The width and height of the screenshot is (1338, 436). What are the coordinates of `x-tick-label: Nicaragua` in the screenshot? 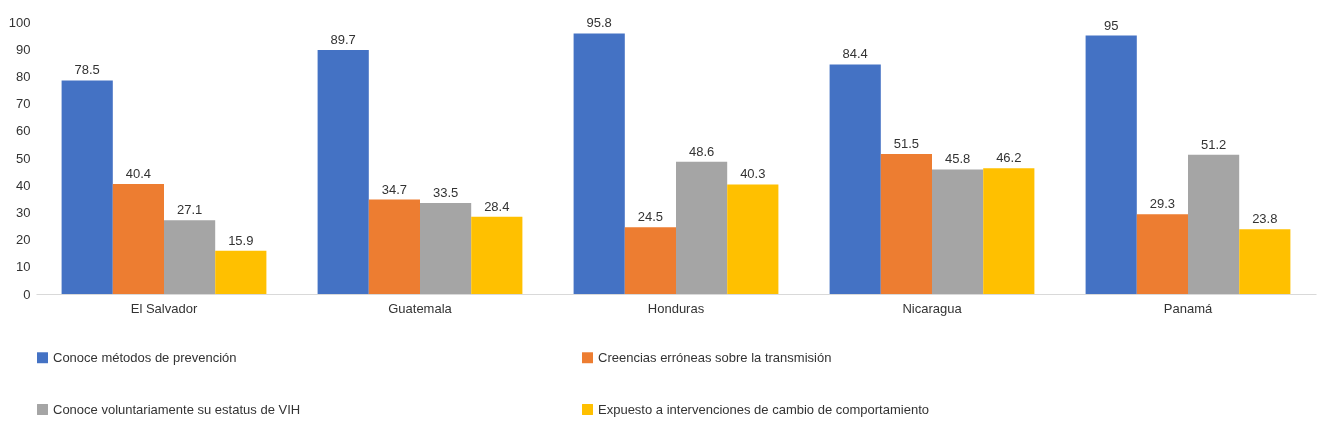 It's located at (932, 308).